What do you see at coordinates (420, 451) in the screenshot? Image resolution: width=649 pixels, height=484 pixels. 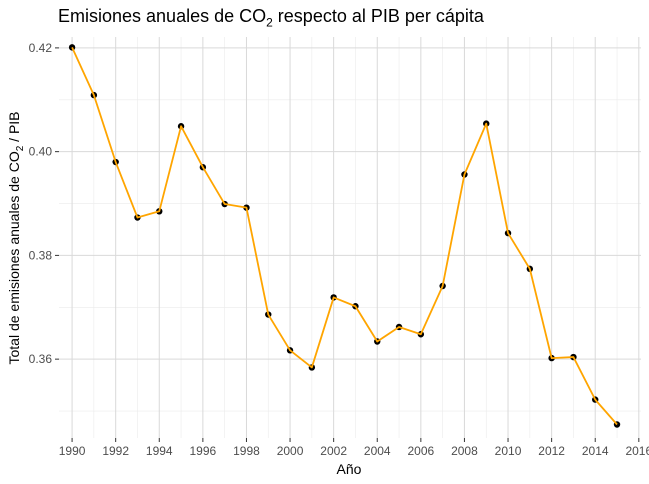 I see `x-tick-label: 2006` at bounding box center [420, 451].